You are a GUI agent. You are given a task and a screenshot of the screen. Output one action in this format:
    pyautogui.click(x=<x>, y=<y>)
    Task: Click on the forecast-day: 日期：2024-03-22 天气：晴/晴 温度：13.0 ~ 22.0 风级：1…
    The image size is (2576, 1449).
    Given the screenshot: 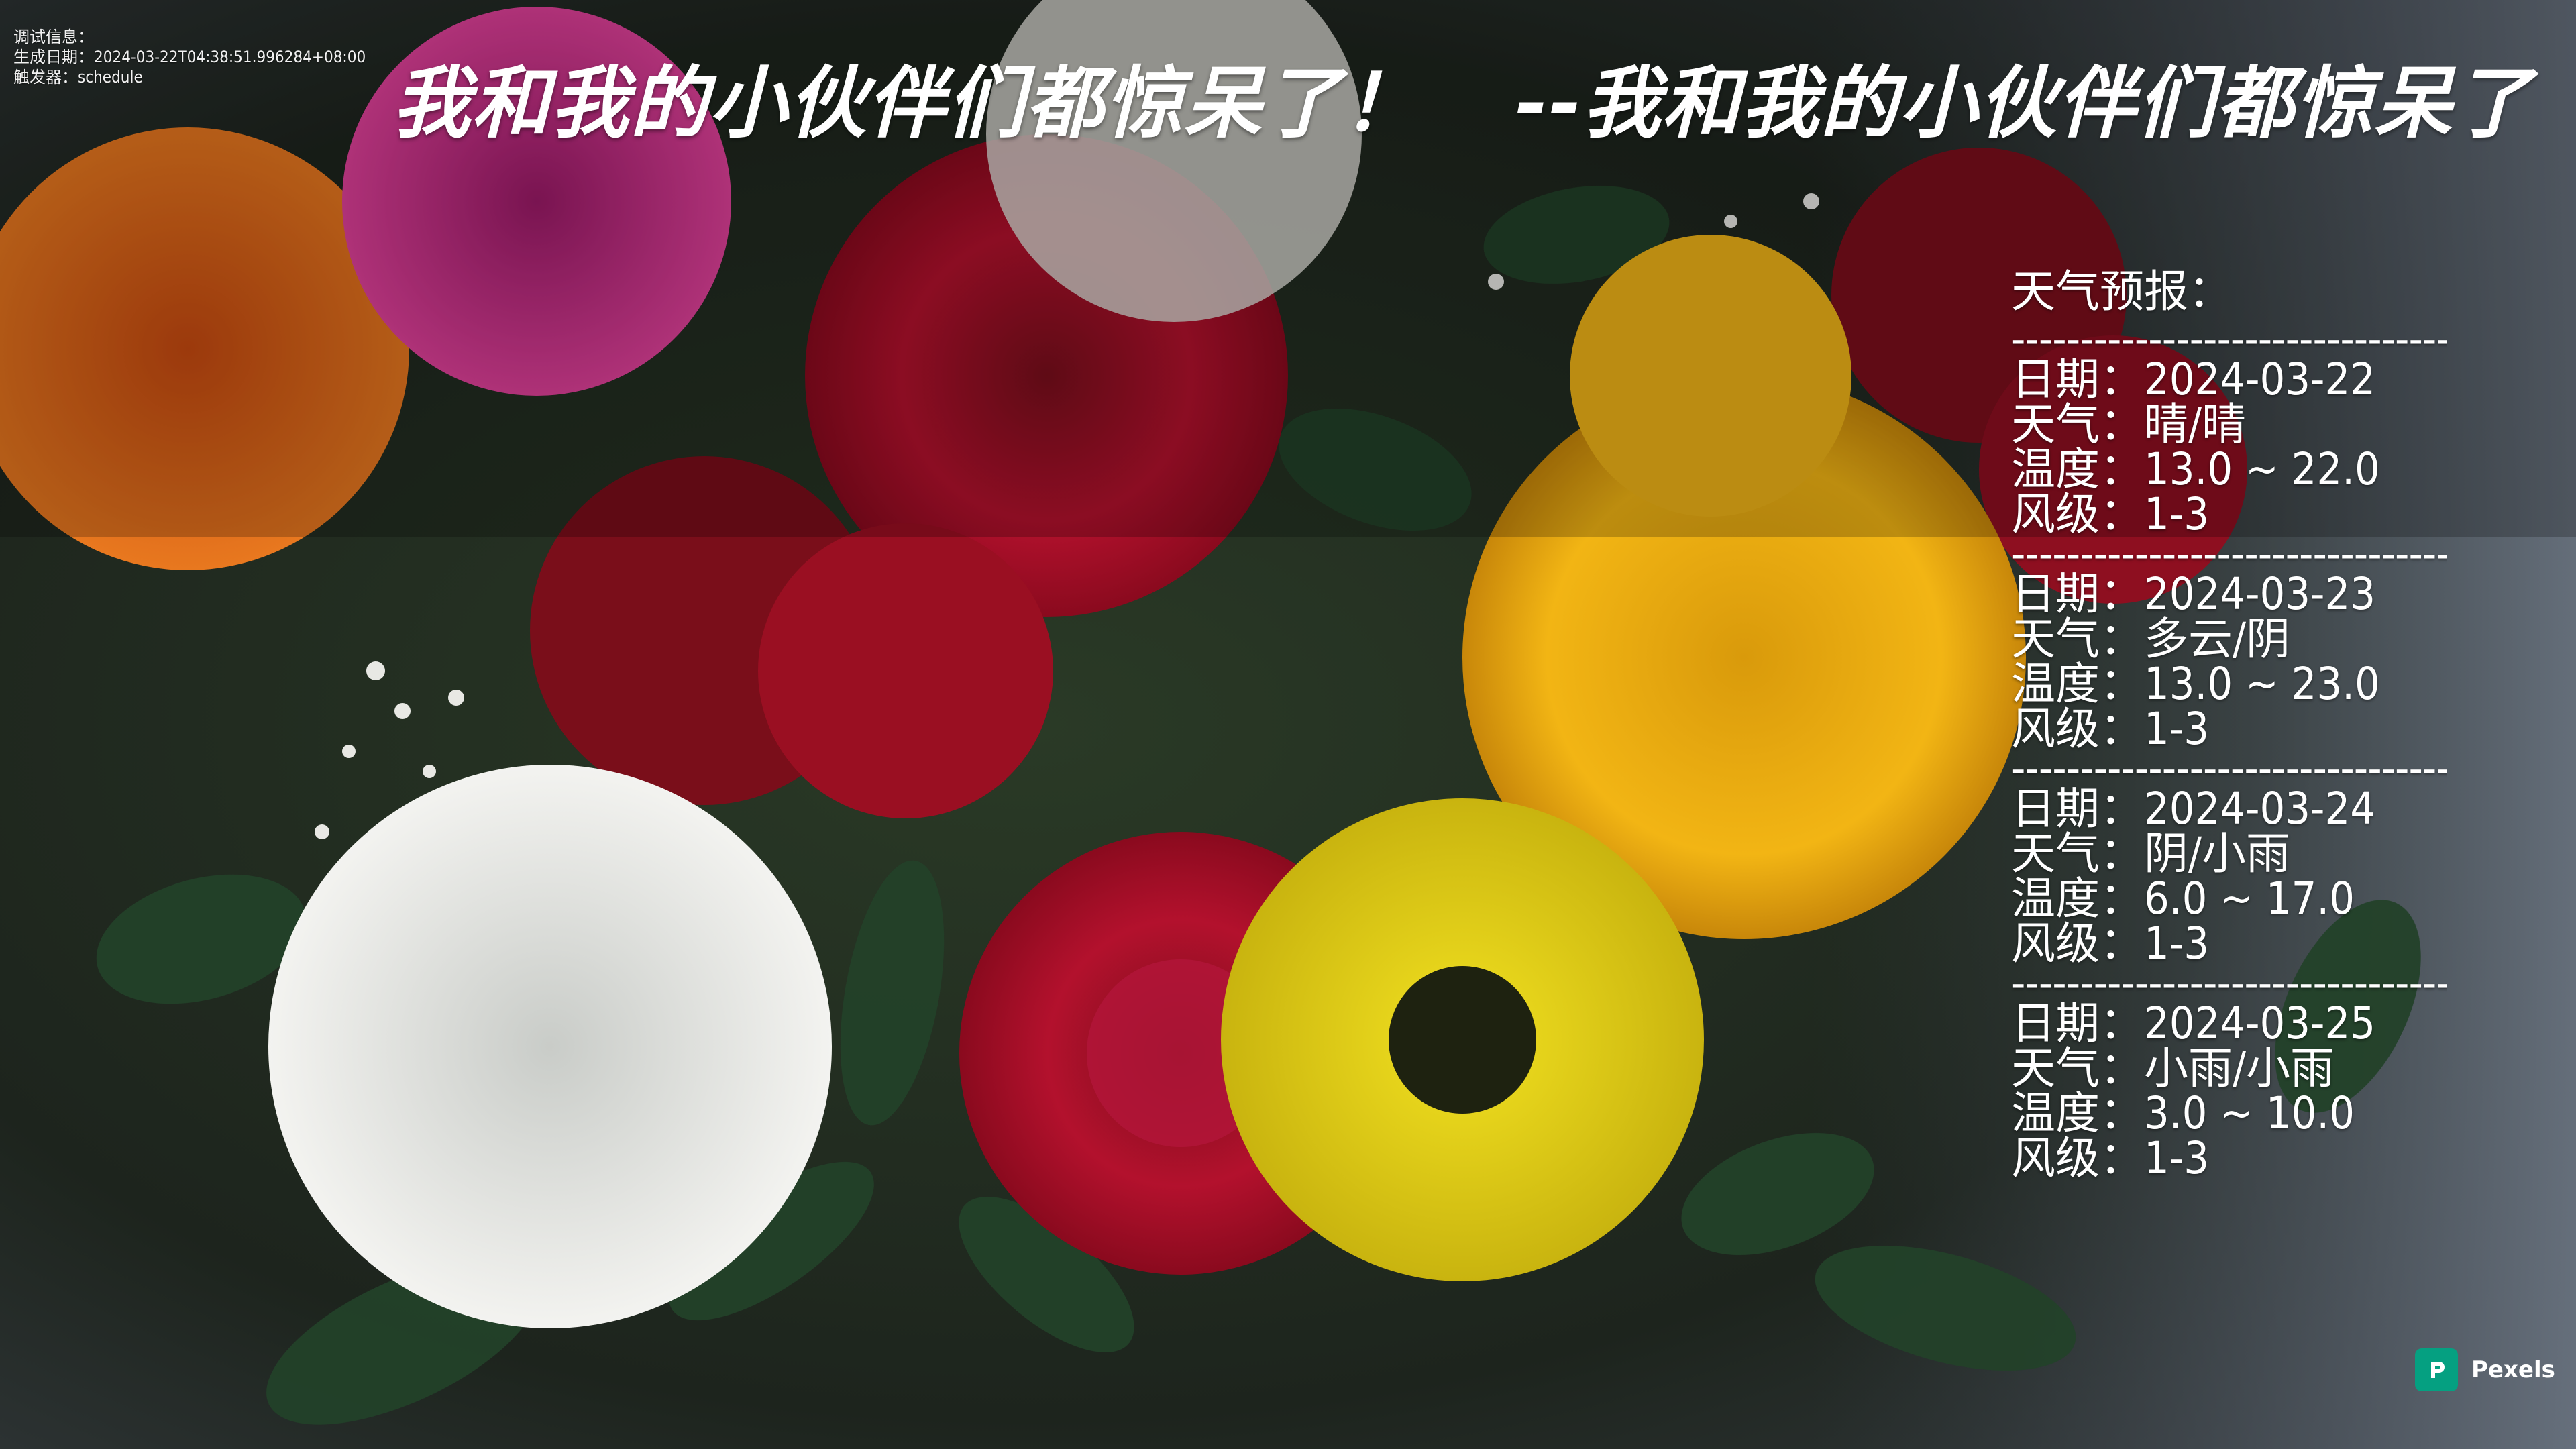 What is the action you would take?
    pyautogui.click(x=2229, y=447)
    